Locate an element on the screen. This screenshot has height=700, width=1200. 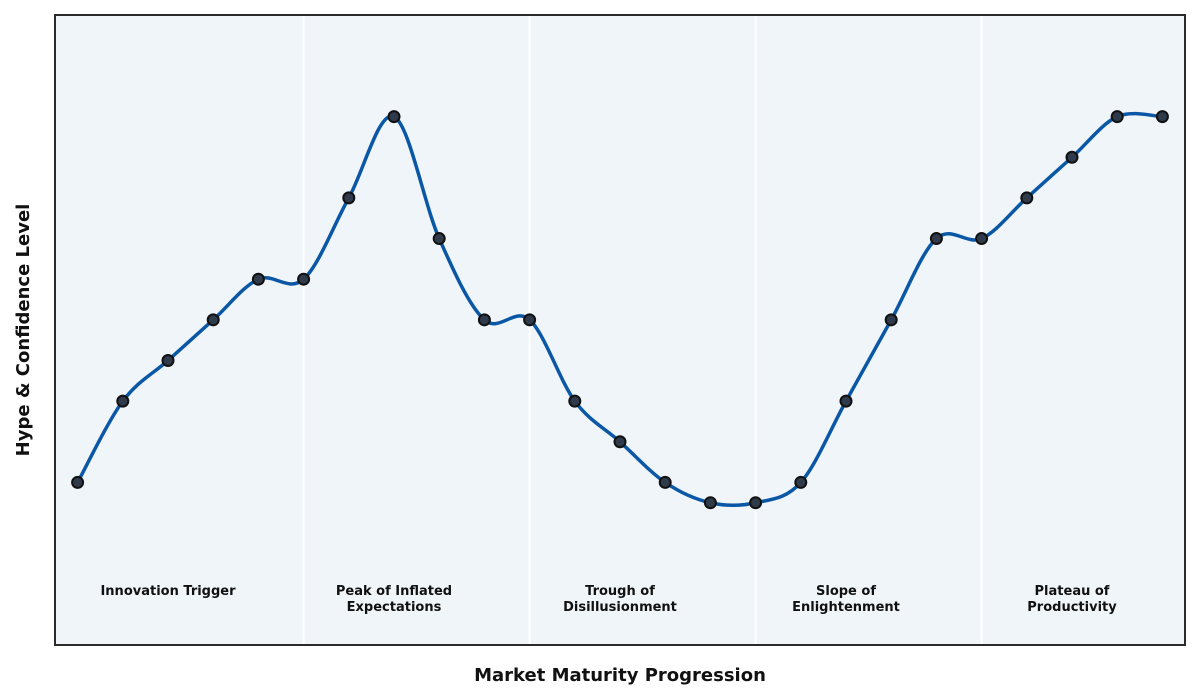
phase-label-4: Slope of Enlightenment is located at coordinates (846, 599).